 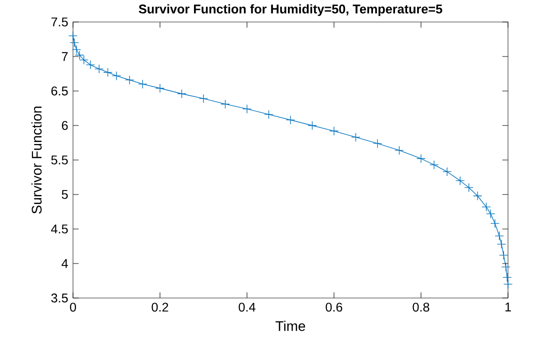 I want to click on x-tick-label: 0.6, so click(x=334, y=307).